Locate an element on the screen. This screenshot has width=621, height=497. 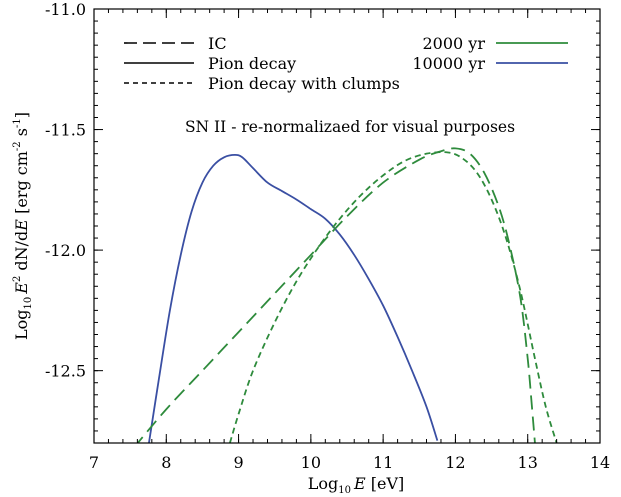
y-axis-title: Log10E2 dN/dE [erg cm-2 s-1] is located at coordinates (23, 226).